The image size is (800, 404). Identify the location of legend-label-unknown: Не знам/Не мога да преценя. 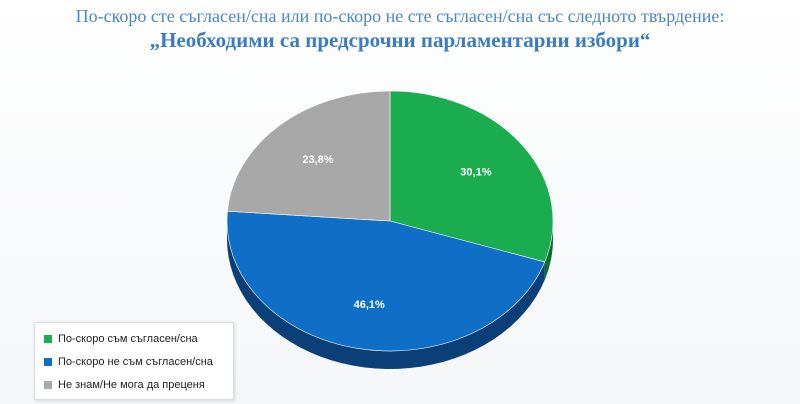
(131, 384).